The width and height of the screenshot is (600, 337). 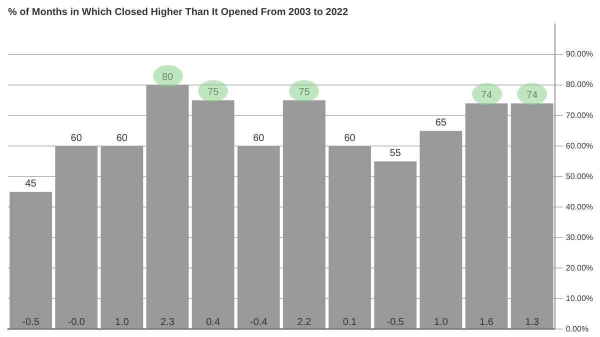 I want to click on annotation: 0.1, so click(x=350, y=322).